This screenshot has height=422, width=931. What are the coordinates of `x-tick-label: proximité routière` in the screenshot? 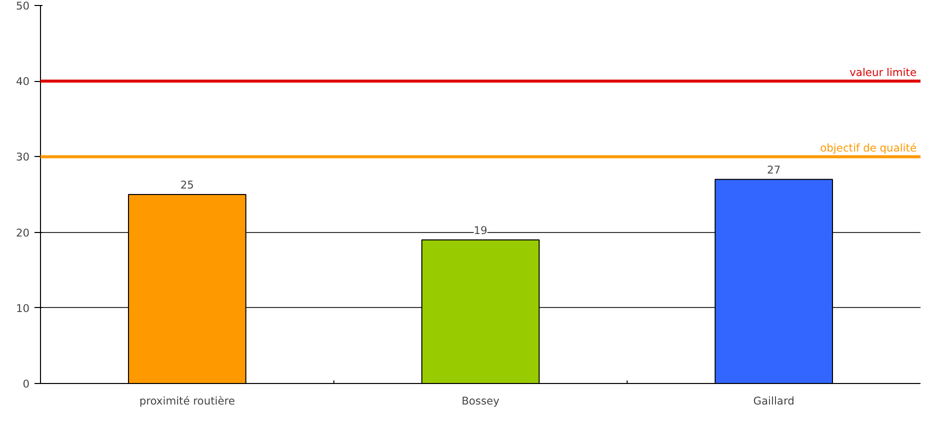 It's located at (187, 401).